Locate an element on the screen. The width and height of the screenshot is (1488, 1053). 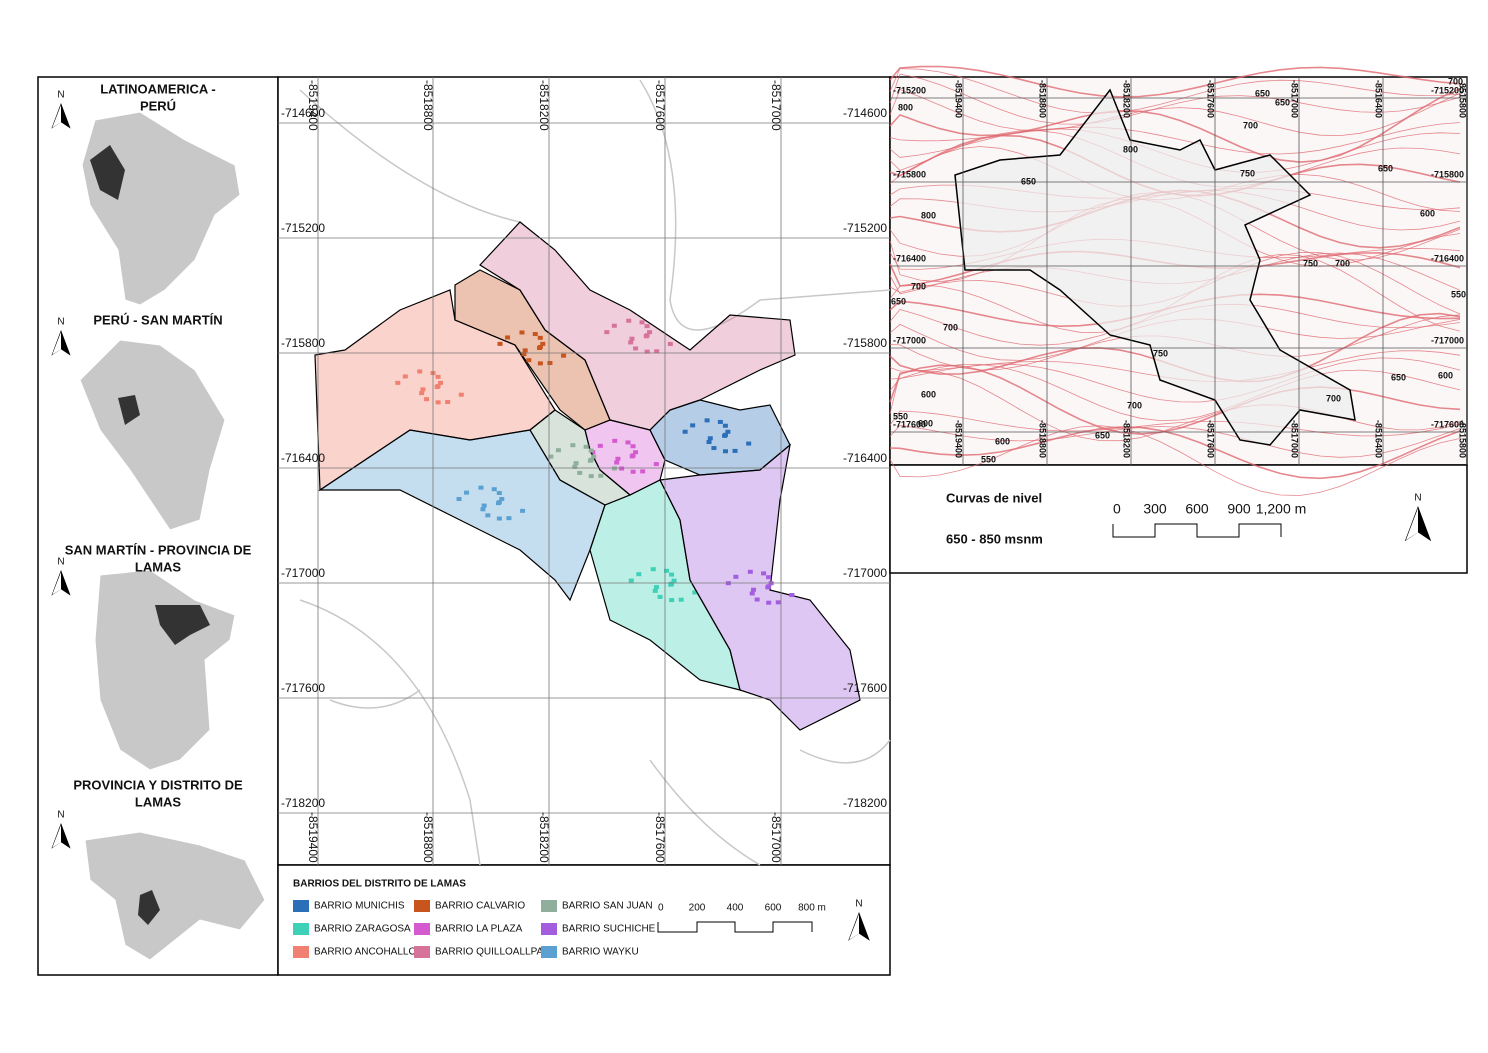
legend-label: BARRIO MUNICHIS is located at coordinates (359, 906).